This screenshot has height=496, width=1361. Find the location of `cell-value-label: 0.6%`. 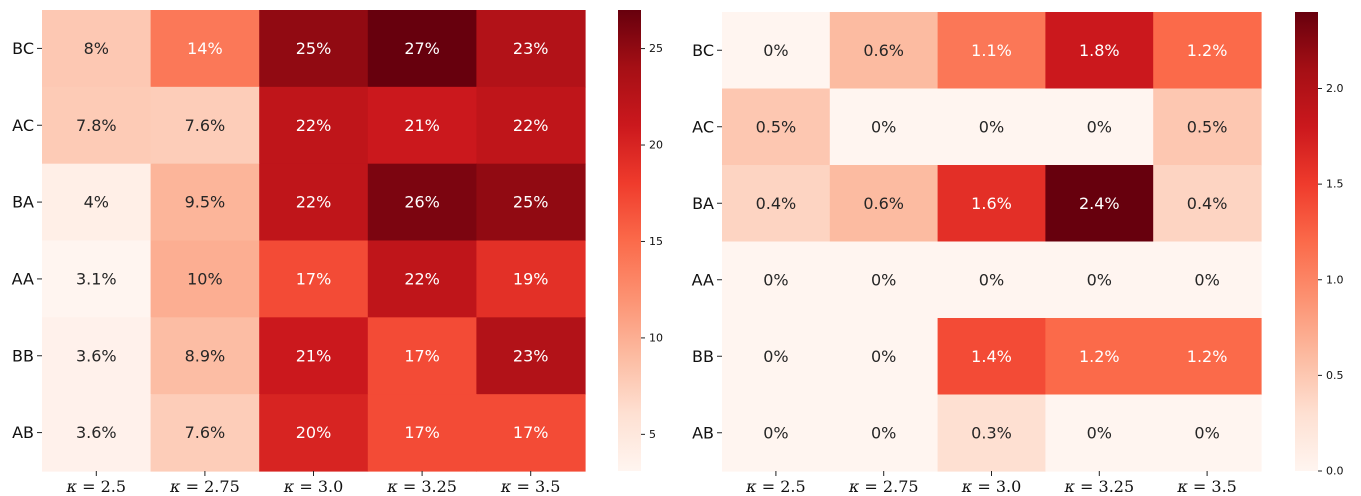

cell-value-label: 0.6% is located at coordinates (883, 50).